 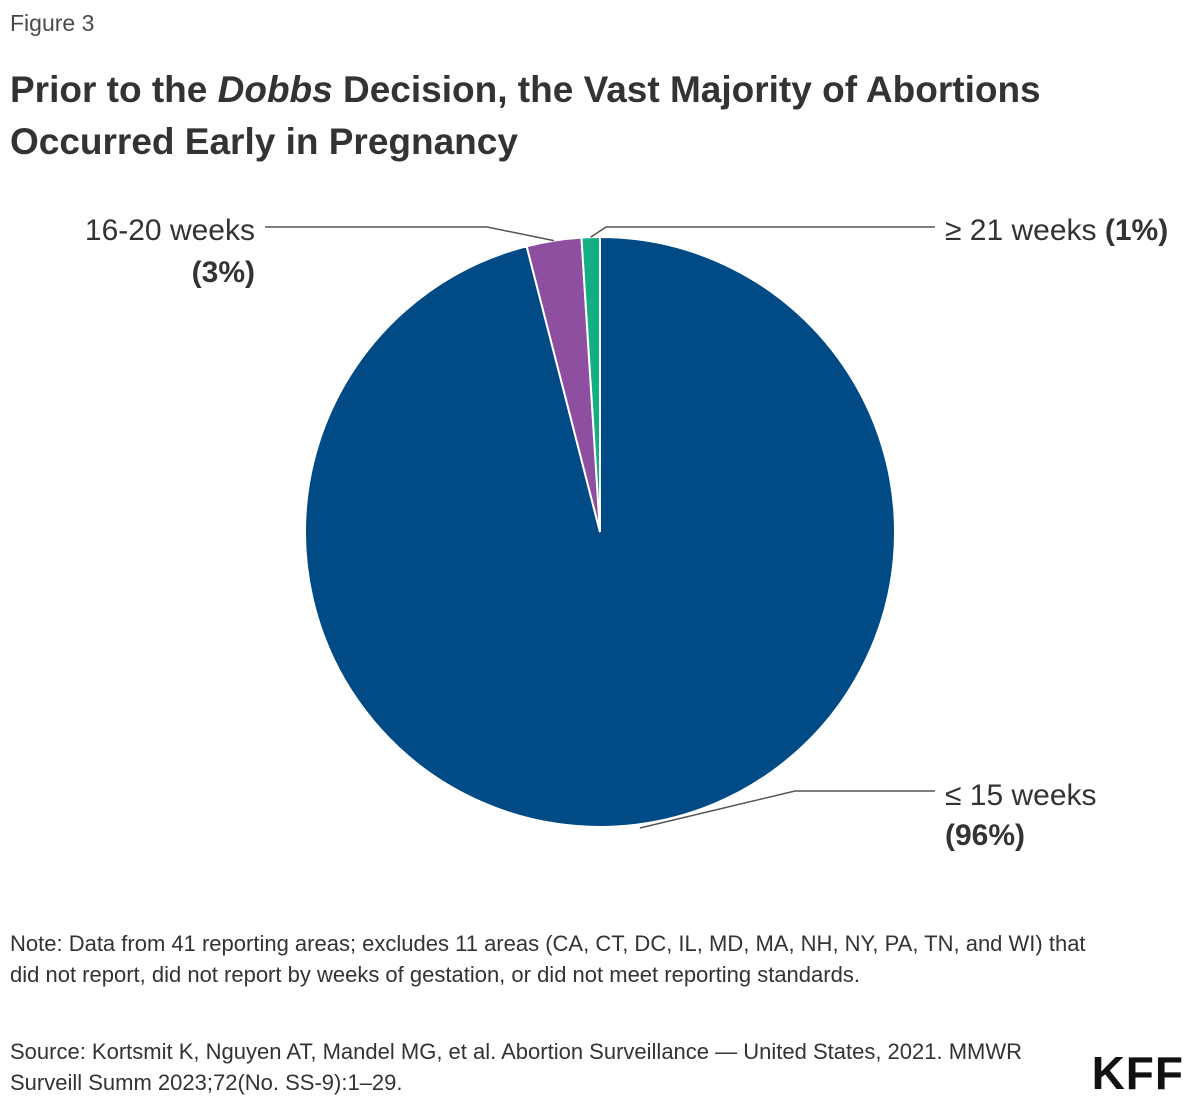 I want to click on title-part-1: Prior to the, so click(x=114, y=89).